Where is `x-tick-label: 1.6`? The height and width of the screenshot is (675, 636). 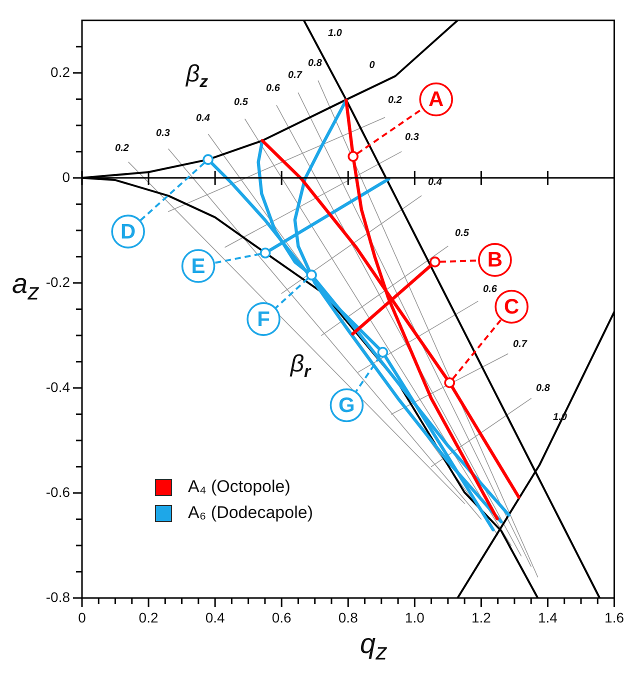
x-tick-label: 1.6 is located at coordinates (614, 617).